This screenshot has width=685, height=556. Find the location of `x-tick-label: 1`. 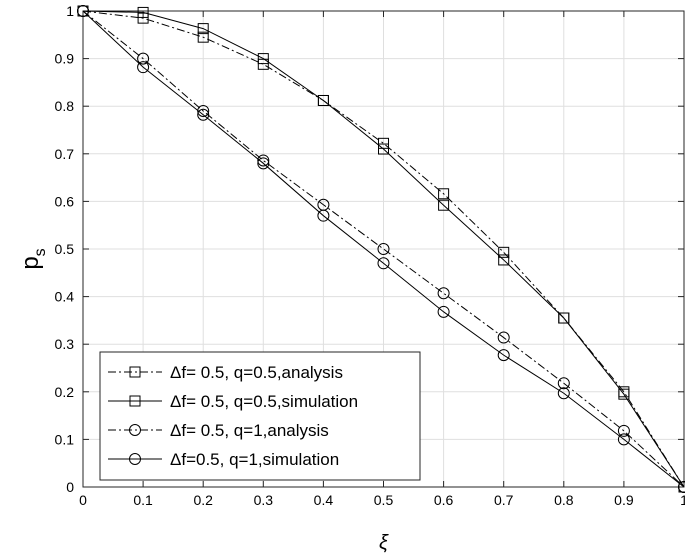

x-tick-label: 1 is located at coordinates (682, 500).